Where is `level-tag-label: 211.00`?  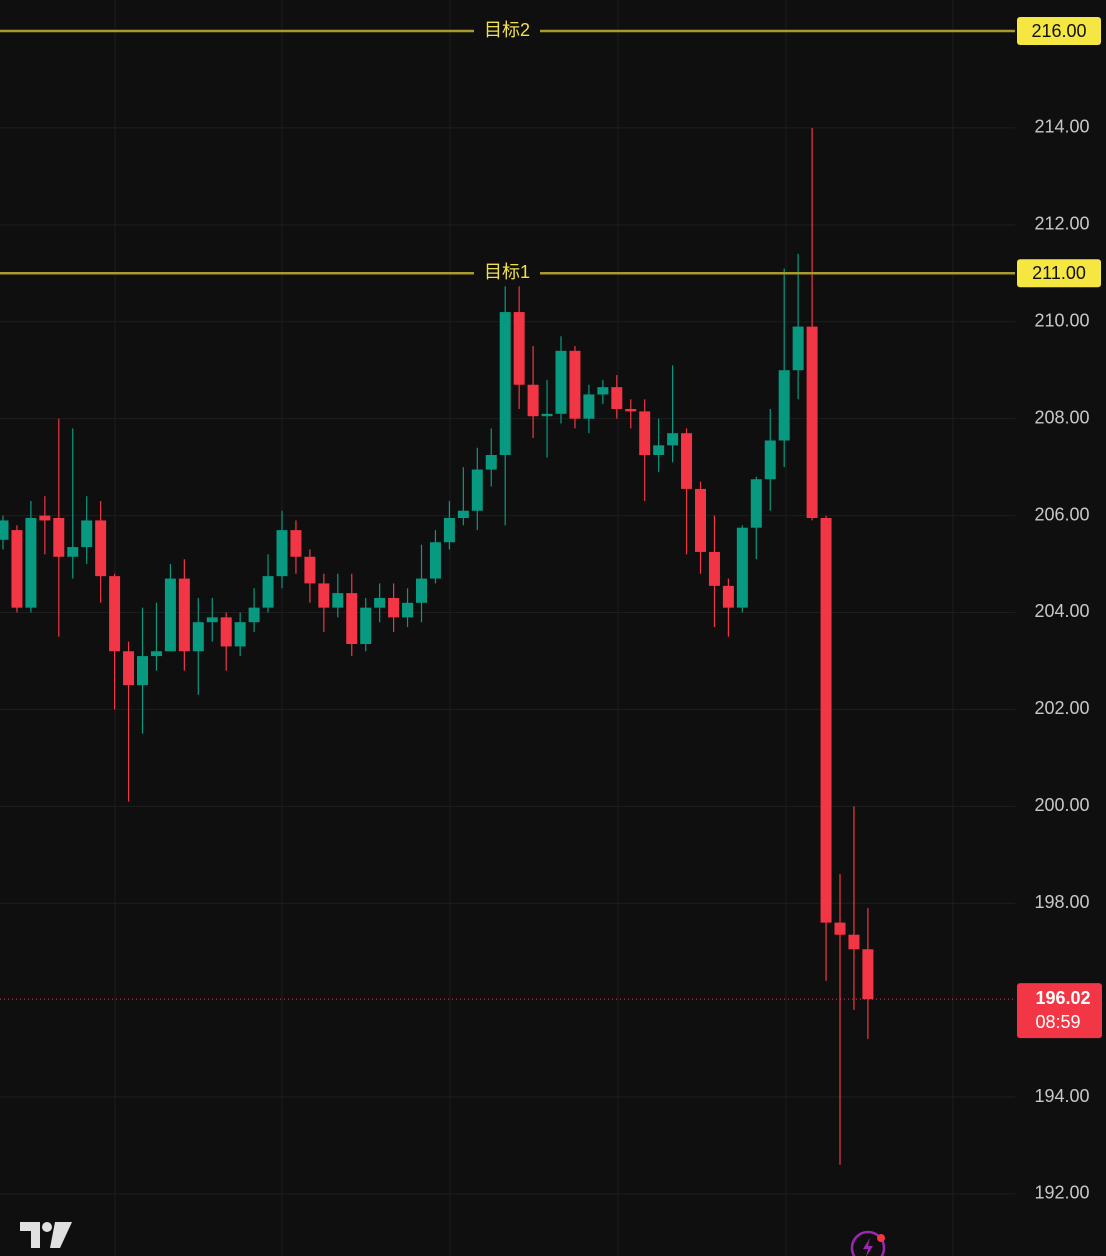 level-tag-label: 211.00 is located at coordinates (1059, 273).